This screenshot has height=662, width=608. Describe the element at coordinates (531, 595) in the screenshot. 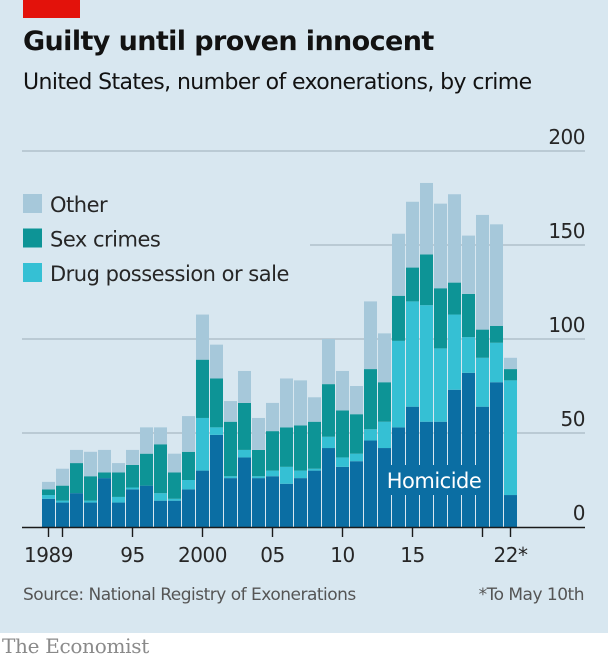

I see `footnote: *To May 10th` at that location.